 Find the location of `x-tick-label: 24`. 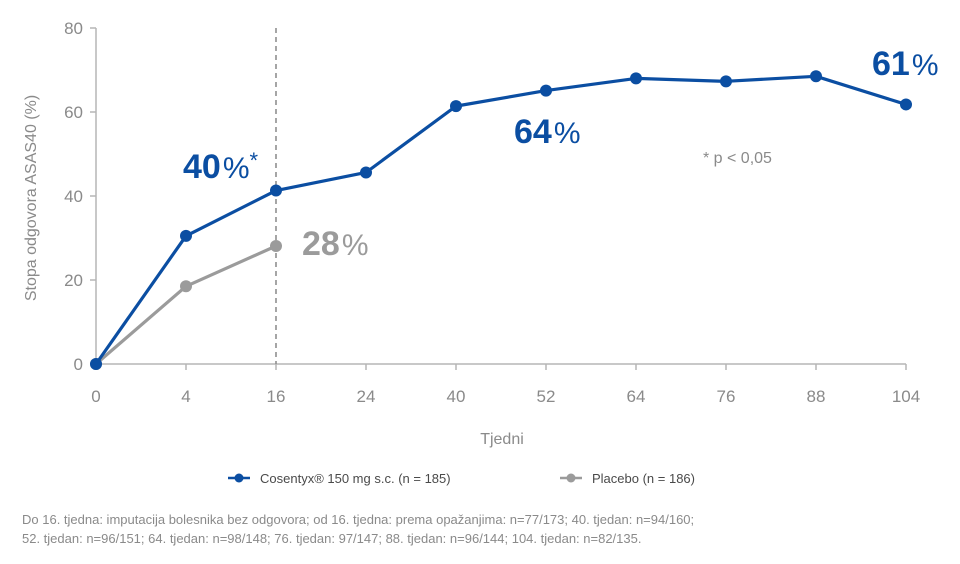

x-tick-label: 24 is located at coordinates (366, 396).